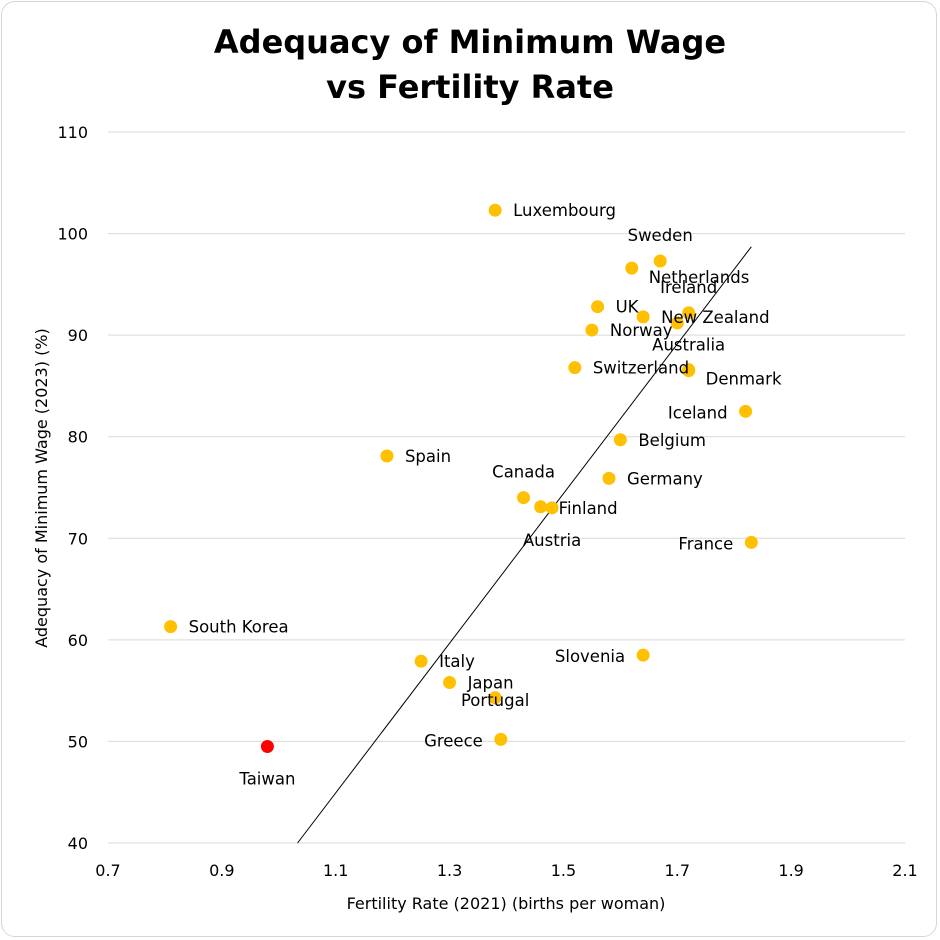 This screenshot has width=940, height=940. I want to click on chart-title-line-2: vs Fertility Rate, so click(470, 87).